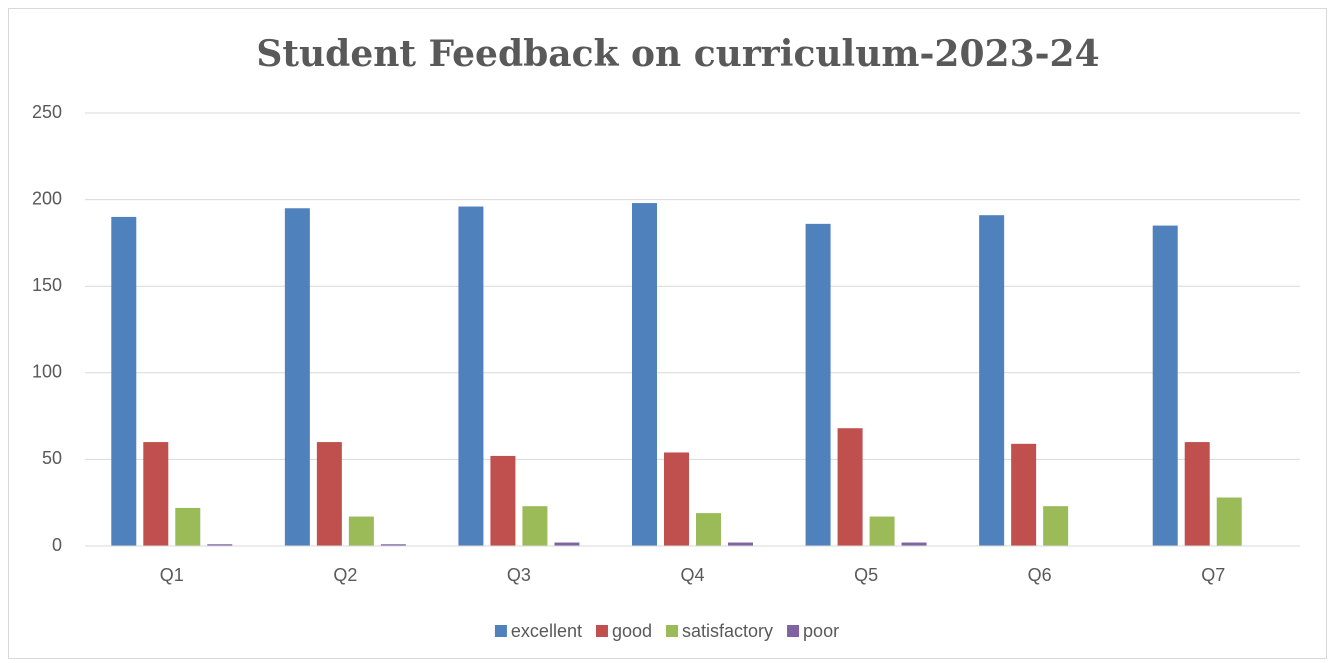 The height and width of the screenshot is (663, 1334). I want to click on legend-label: excellent, so click(546, 631).